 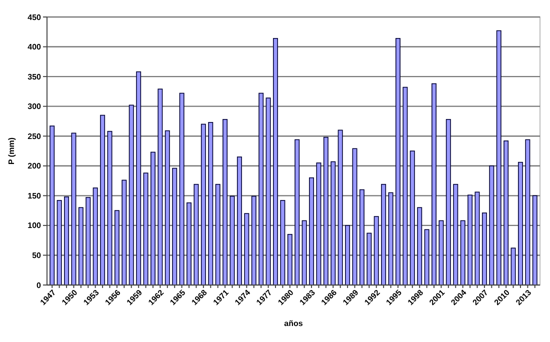 What do you see at coordinates (39, 285) in the screenshot?
I see `y-tick-label: 0` at bounding box center [39, 285].